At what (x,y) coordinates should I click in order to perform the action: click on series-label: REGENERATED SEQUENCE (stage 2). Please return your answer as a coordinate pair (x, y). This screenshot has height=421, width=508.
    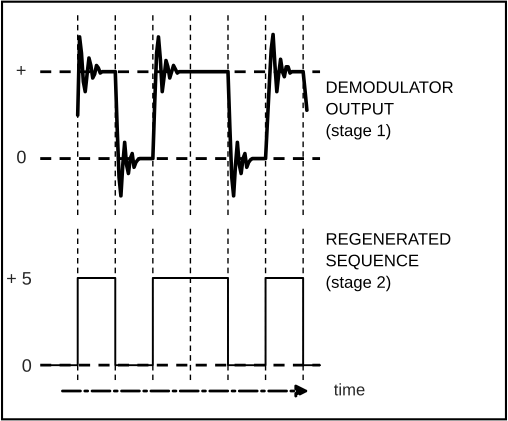
    Looking at the image, I should click on (388, 262).